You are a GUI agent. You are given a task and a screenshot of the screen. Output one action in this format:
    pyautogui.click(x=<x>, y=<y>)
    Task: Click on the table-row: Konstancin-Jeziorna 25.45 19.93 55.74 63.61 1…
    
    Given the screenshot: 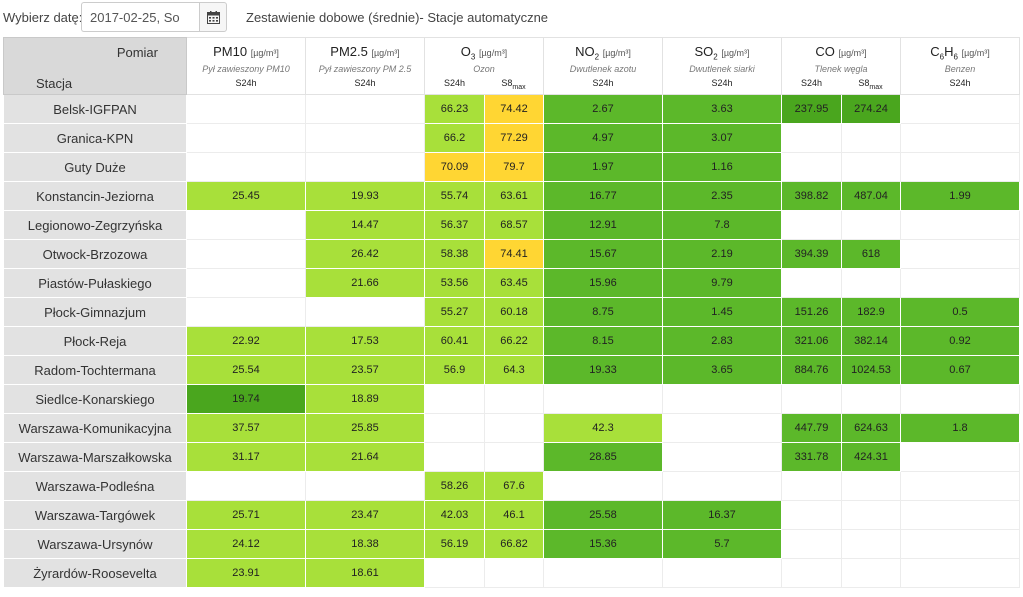 What is the action you would take?
    pyautogui.click(x=511, y=196)
    